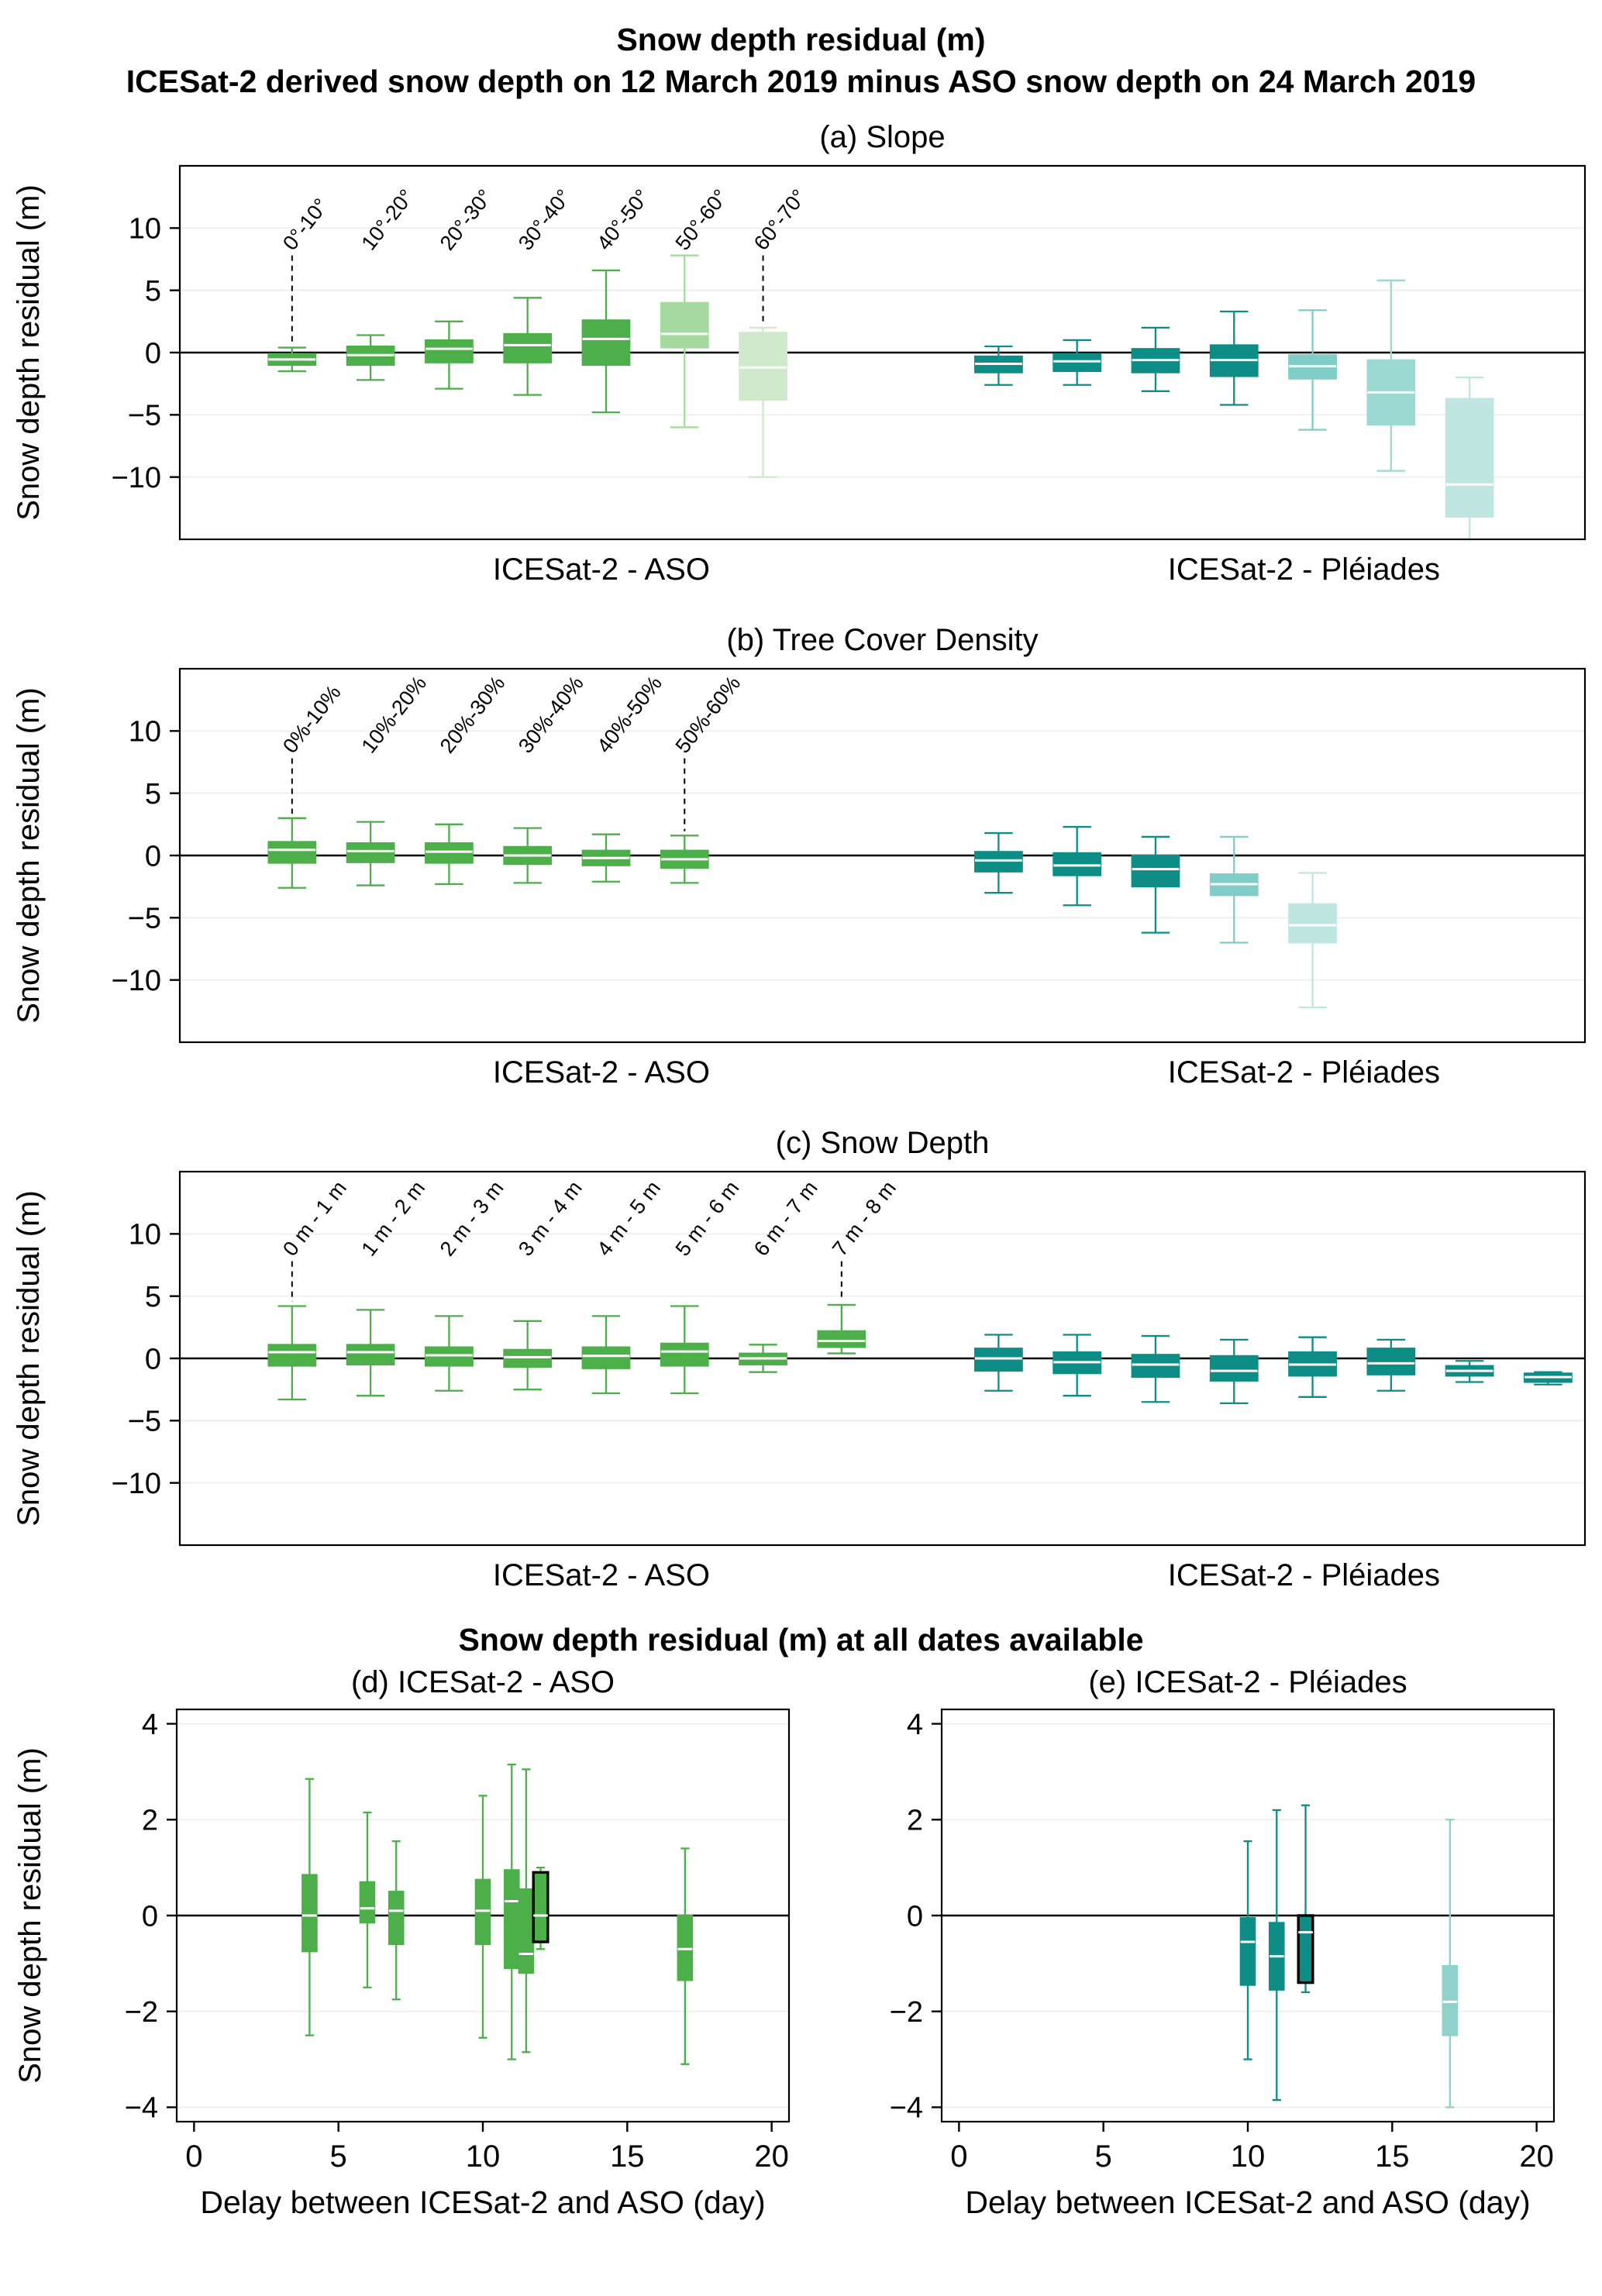 The image size is (1602, 2296). Describe the element at coordinates (708, 715) in the screenshot. I see `bin-label: 50%-60%` at that location.